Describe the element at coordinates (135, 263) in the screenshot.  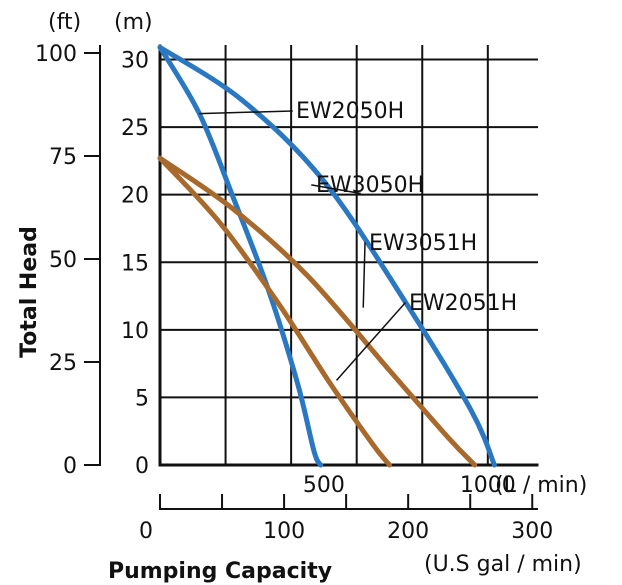
I see `m-tick-label: 15` at that location.